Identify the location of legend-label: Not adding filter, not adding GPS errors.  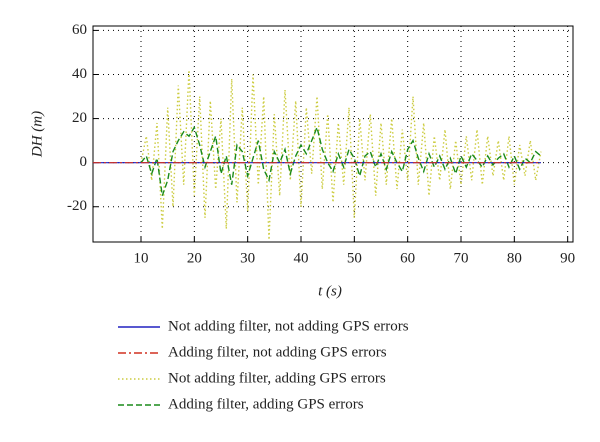
(288, 326).